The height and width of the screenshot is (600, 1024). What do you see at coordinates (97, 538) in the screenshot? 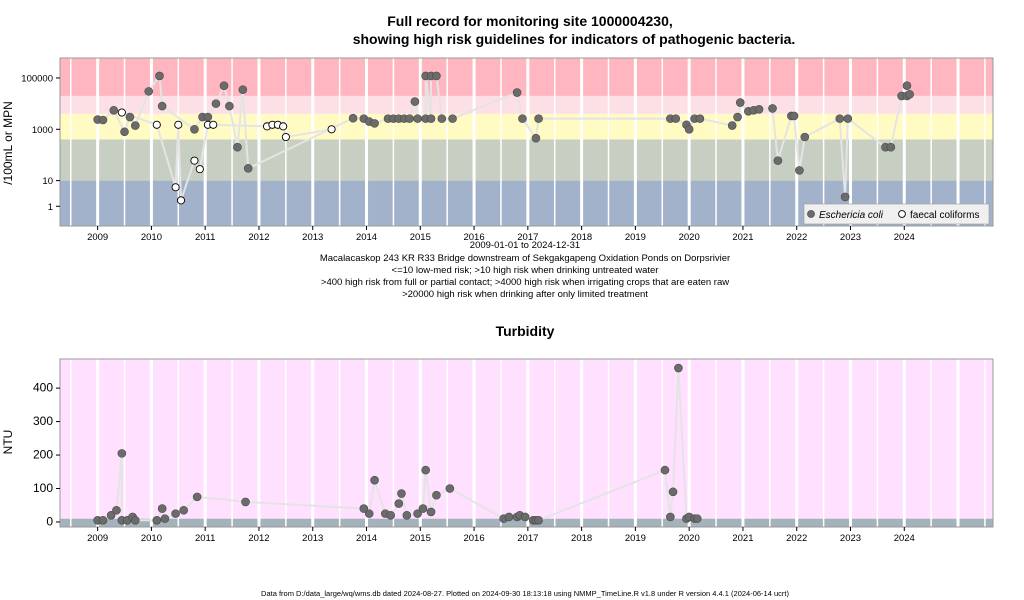
I see `turbidity-x-tick-label: 2009` at bounding box center [97, 538].